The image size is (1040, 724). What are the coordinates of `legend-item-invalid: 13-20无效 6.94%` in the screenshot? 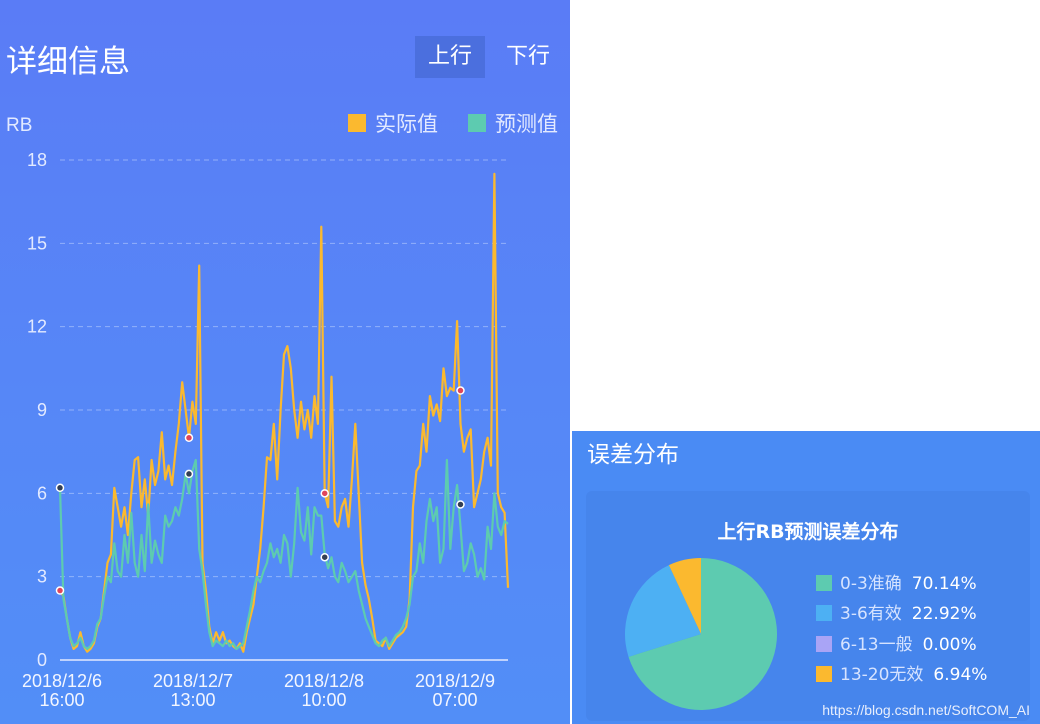 It's located at (901, 675).